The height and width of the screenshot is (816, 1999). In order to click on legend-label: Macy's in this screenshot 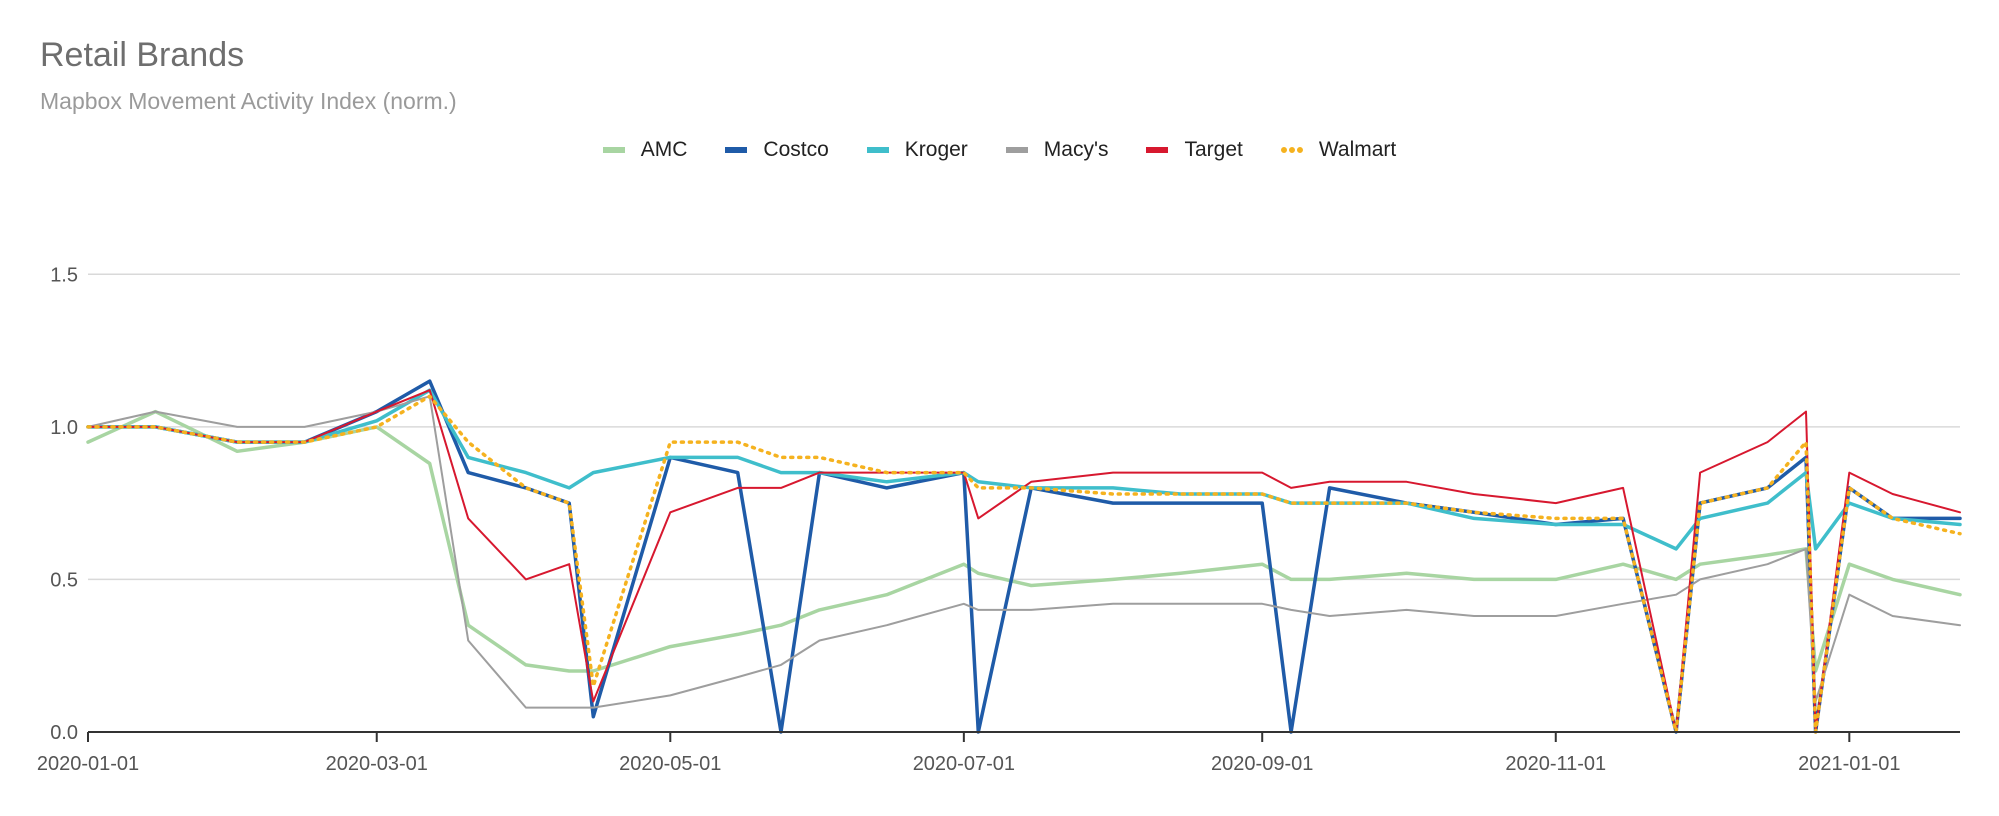, I will do `click(1076, 149)`.